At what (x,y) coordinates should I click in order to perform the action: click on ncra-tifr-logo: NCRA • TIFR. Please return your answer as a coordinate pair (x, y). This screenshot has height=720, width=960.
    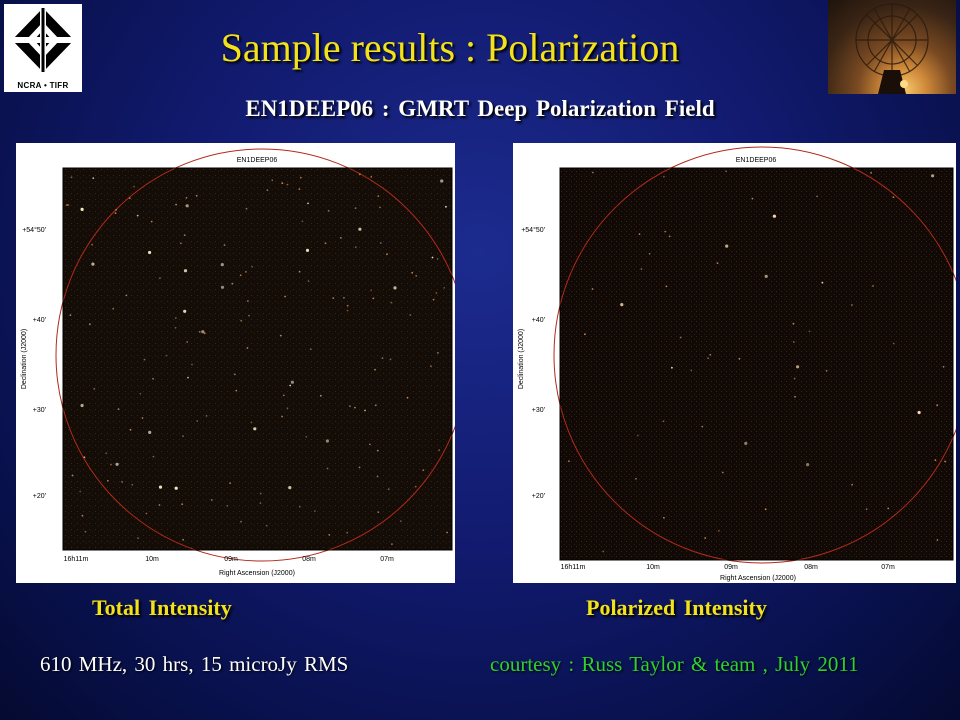
    Looking at the image, I should click on (43, 48).